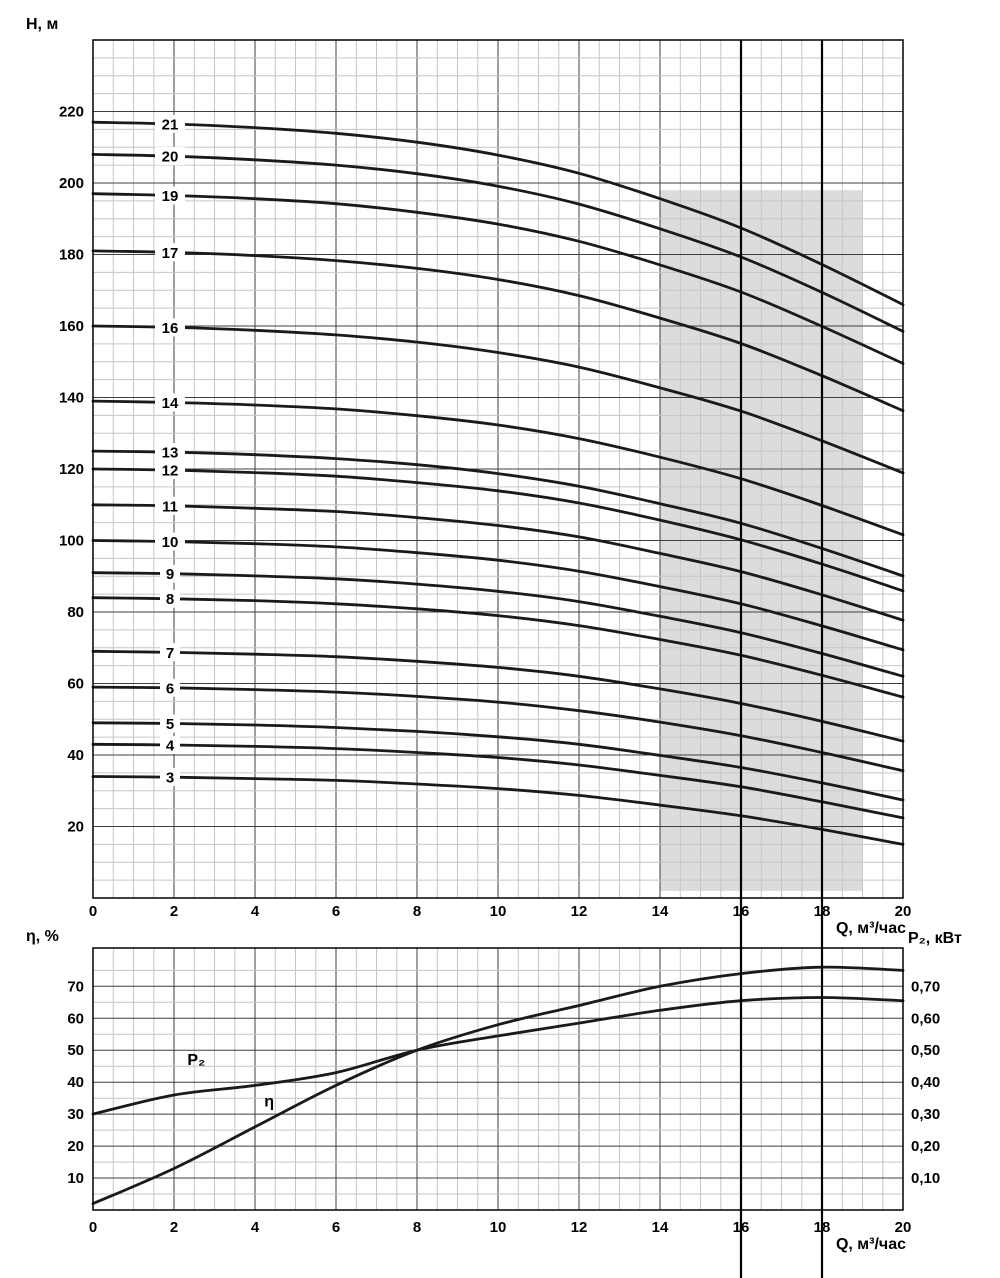  What do you see at coordinates (925, 1050) in the screenshot?
I see `power-y-tick-label: 0,50` at bounding box center [925, 1050].